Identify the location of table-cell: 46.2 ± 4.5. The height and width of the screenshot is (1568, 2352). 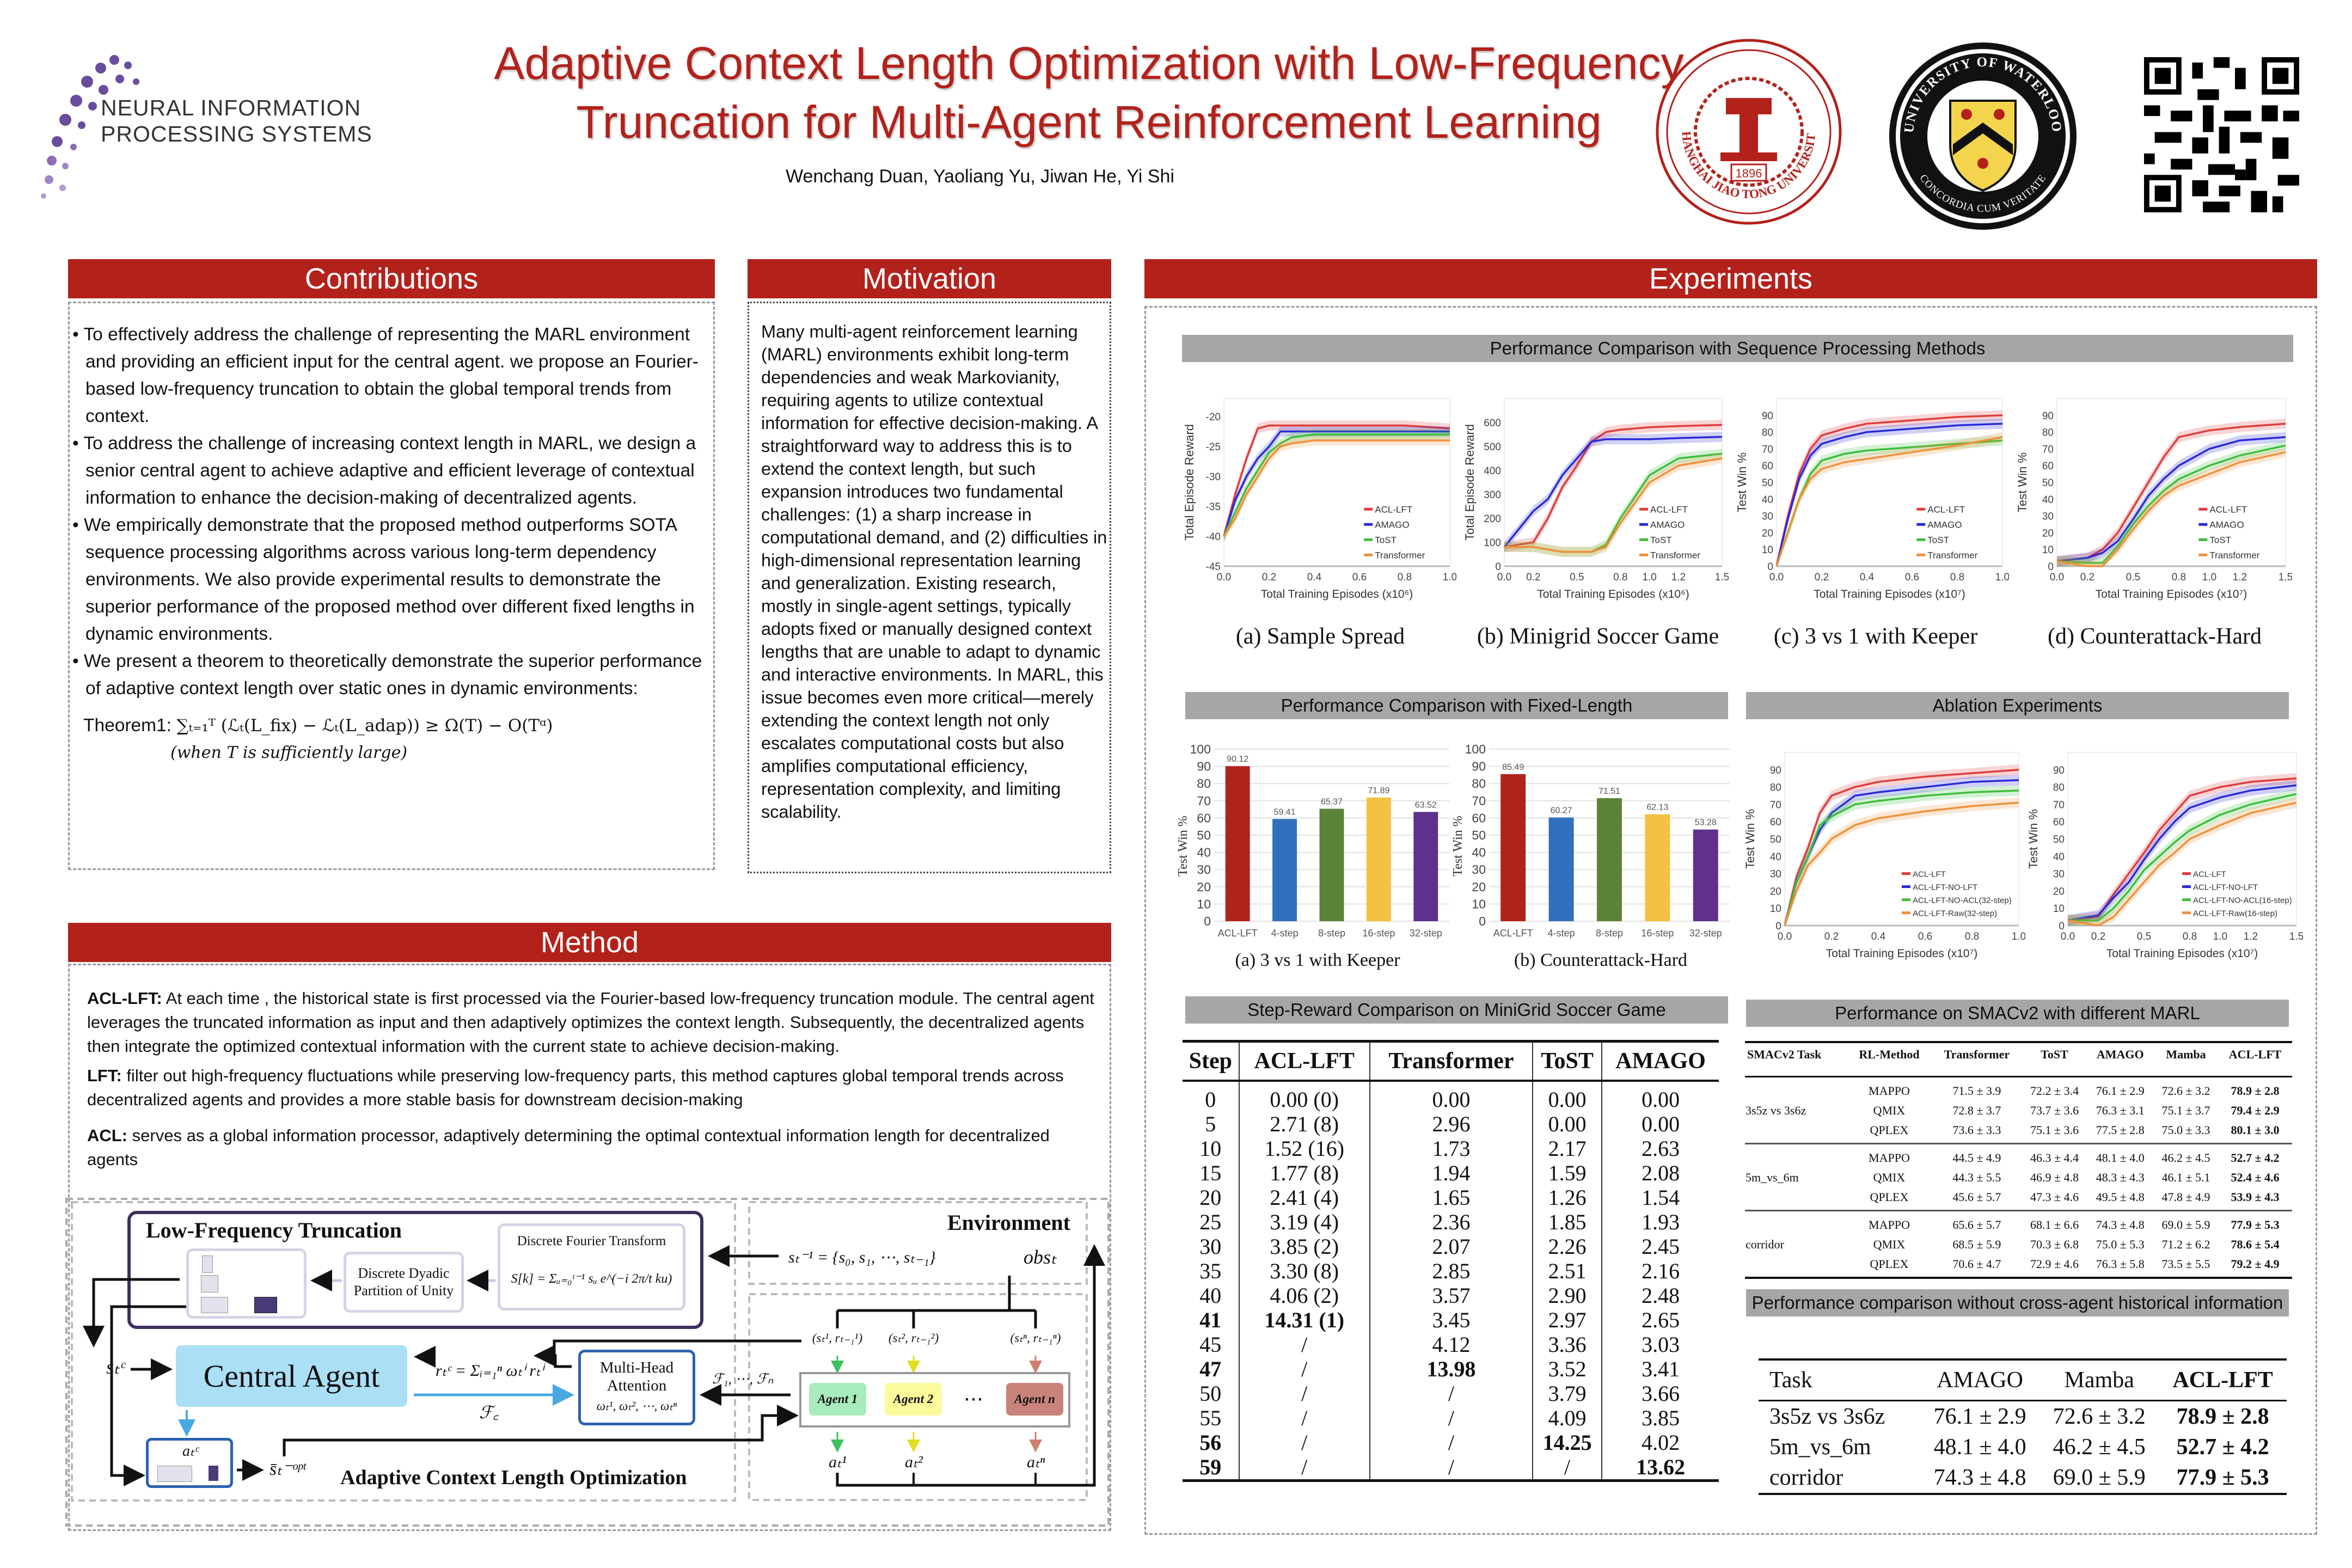
(2185, 1158).